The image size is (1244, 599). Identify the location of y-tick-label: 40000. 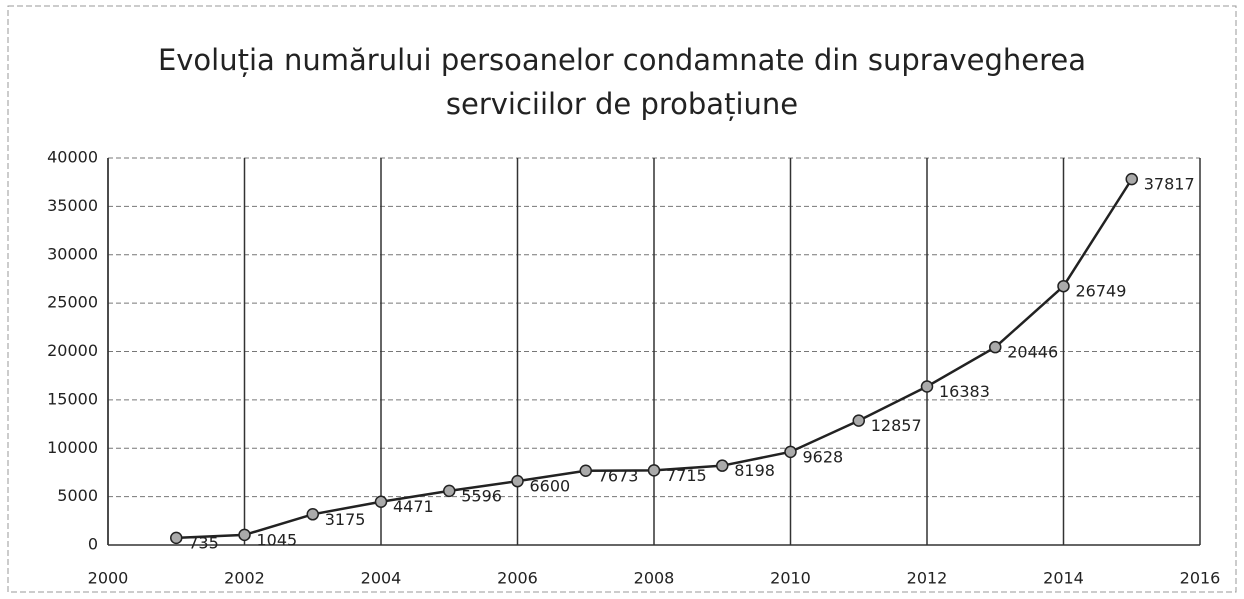
(72, 157).